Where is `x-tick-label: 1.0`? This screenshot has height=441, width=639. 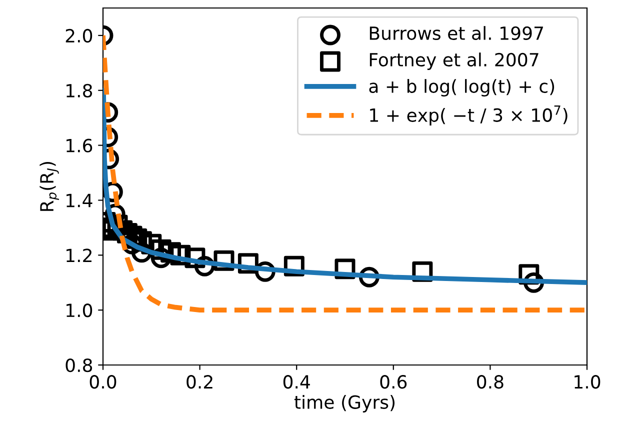
x-tick-label: 1.0 is located at coordinates (587, 382).